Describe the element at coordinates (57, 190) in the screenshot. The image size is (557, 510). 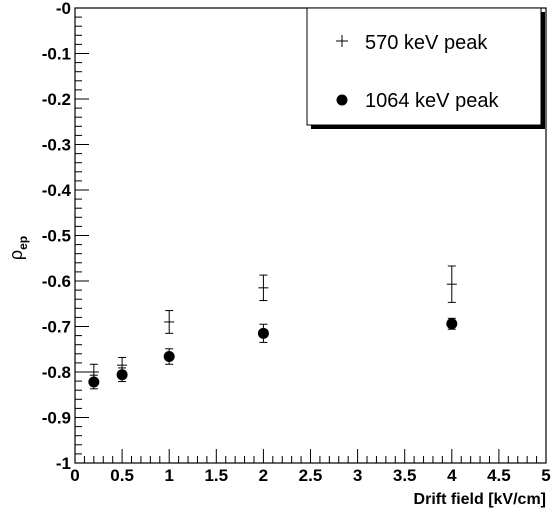
I see `y-tick-label: -0.4` at that location.